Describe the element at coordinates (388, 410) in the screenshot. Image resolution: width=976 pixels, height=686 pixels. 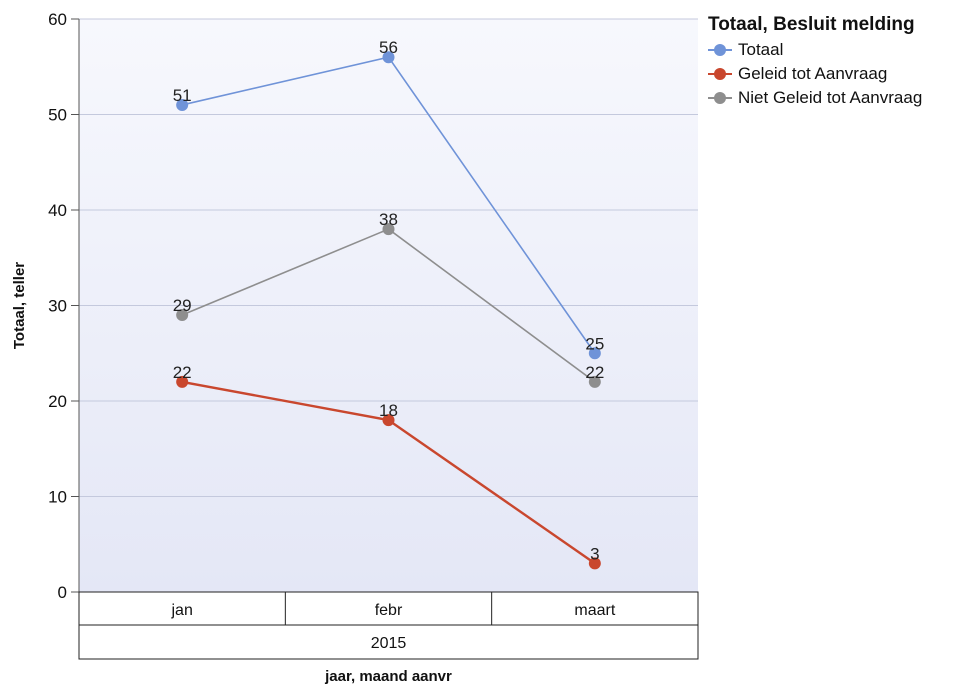
I see `data-label: 18` at that location.